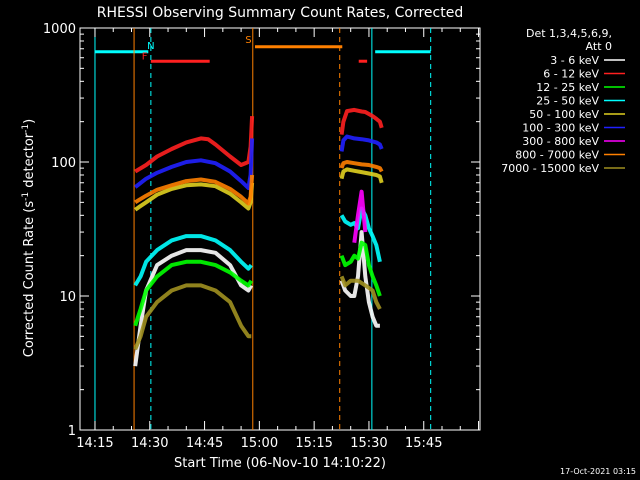  I want to click on y-tick-label: 10, so click(67, 297).